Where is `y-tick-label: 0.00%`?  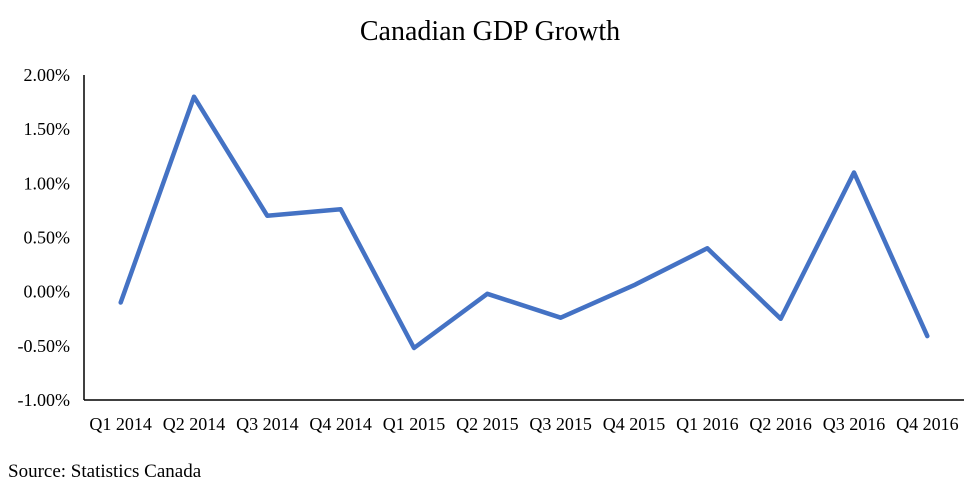
y-tick-label: 0.00% is located at coordinates (47, 292).